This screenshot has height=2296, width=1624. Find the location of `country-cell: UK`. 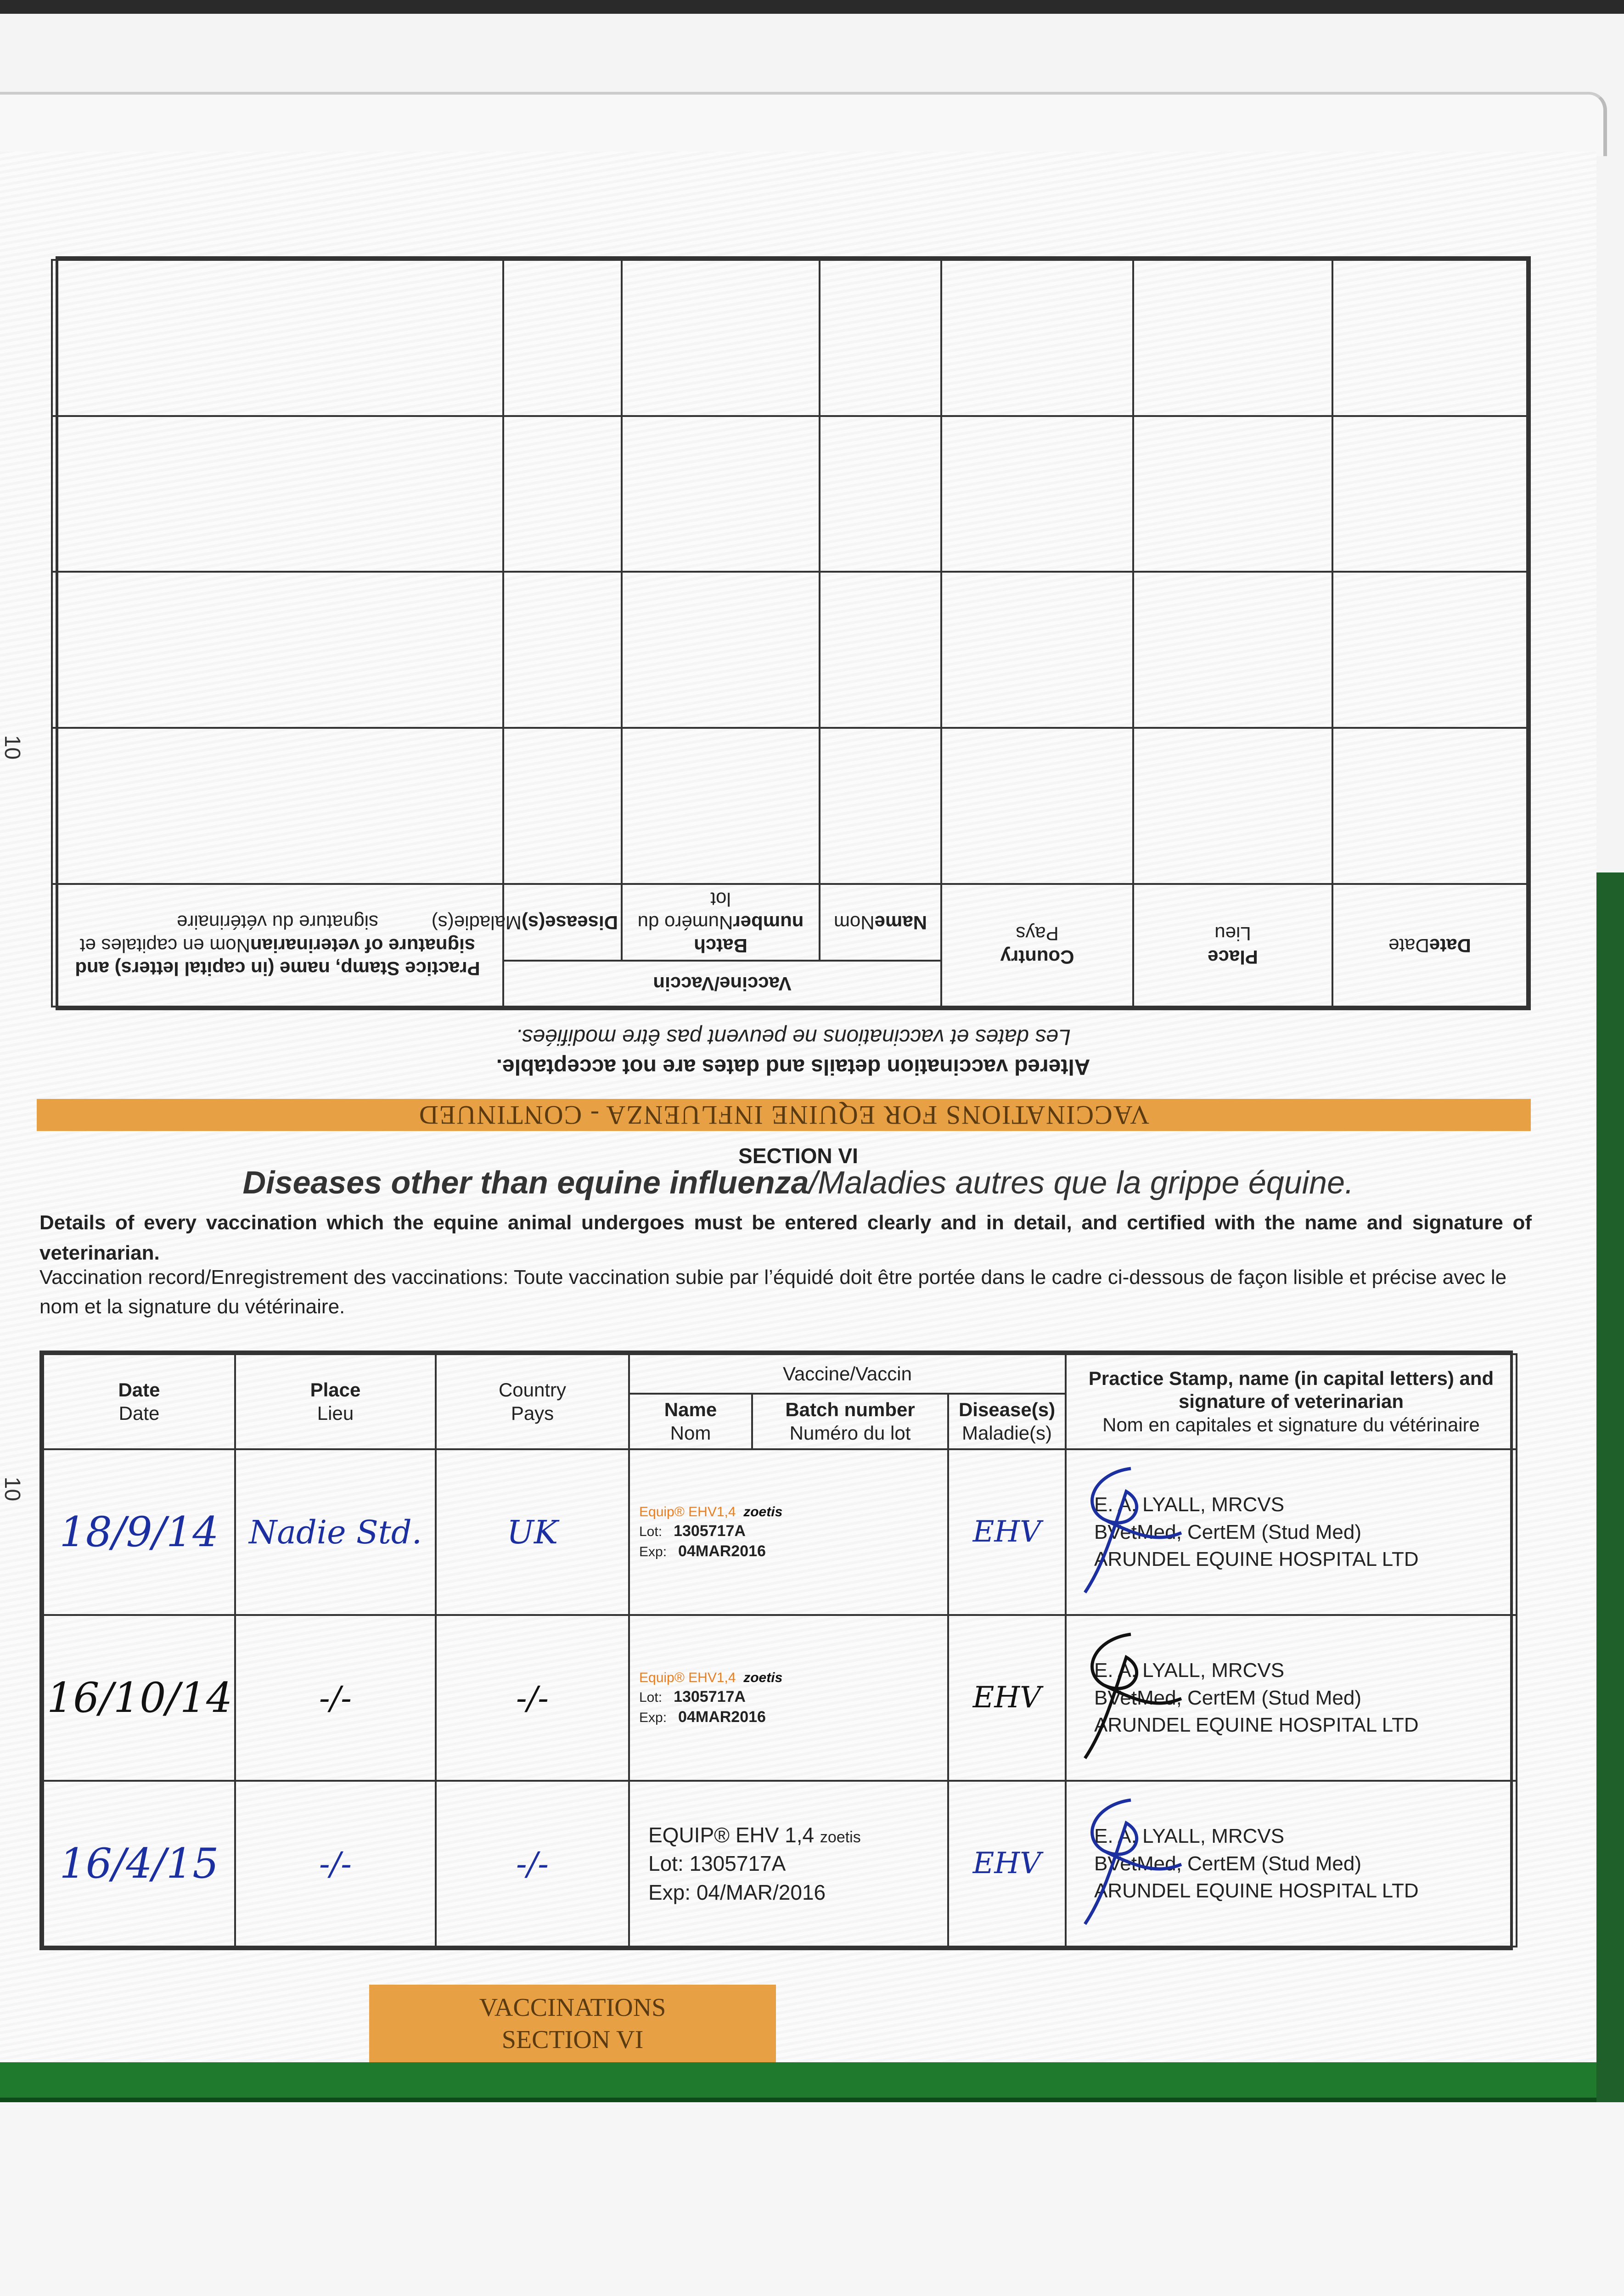

country-cell: UK is located at coordinates (532, 1532).